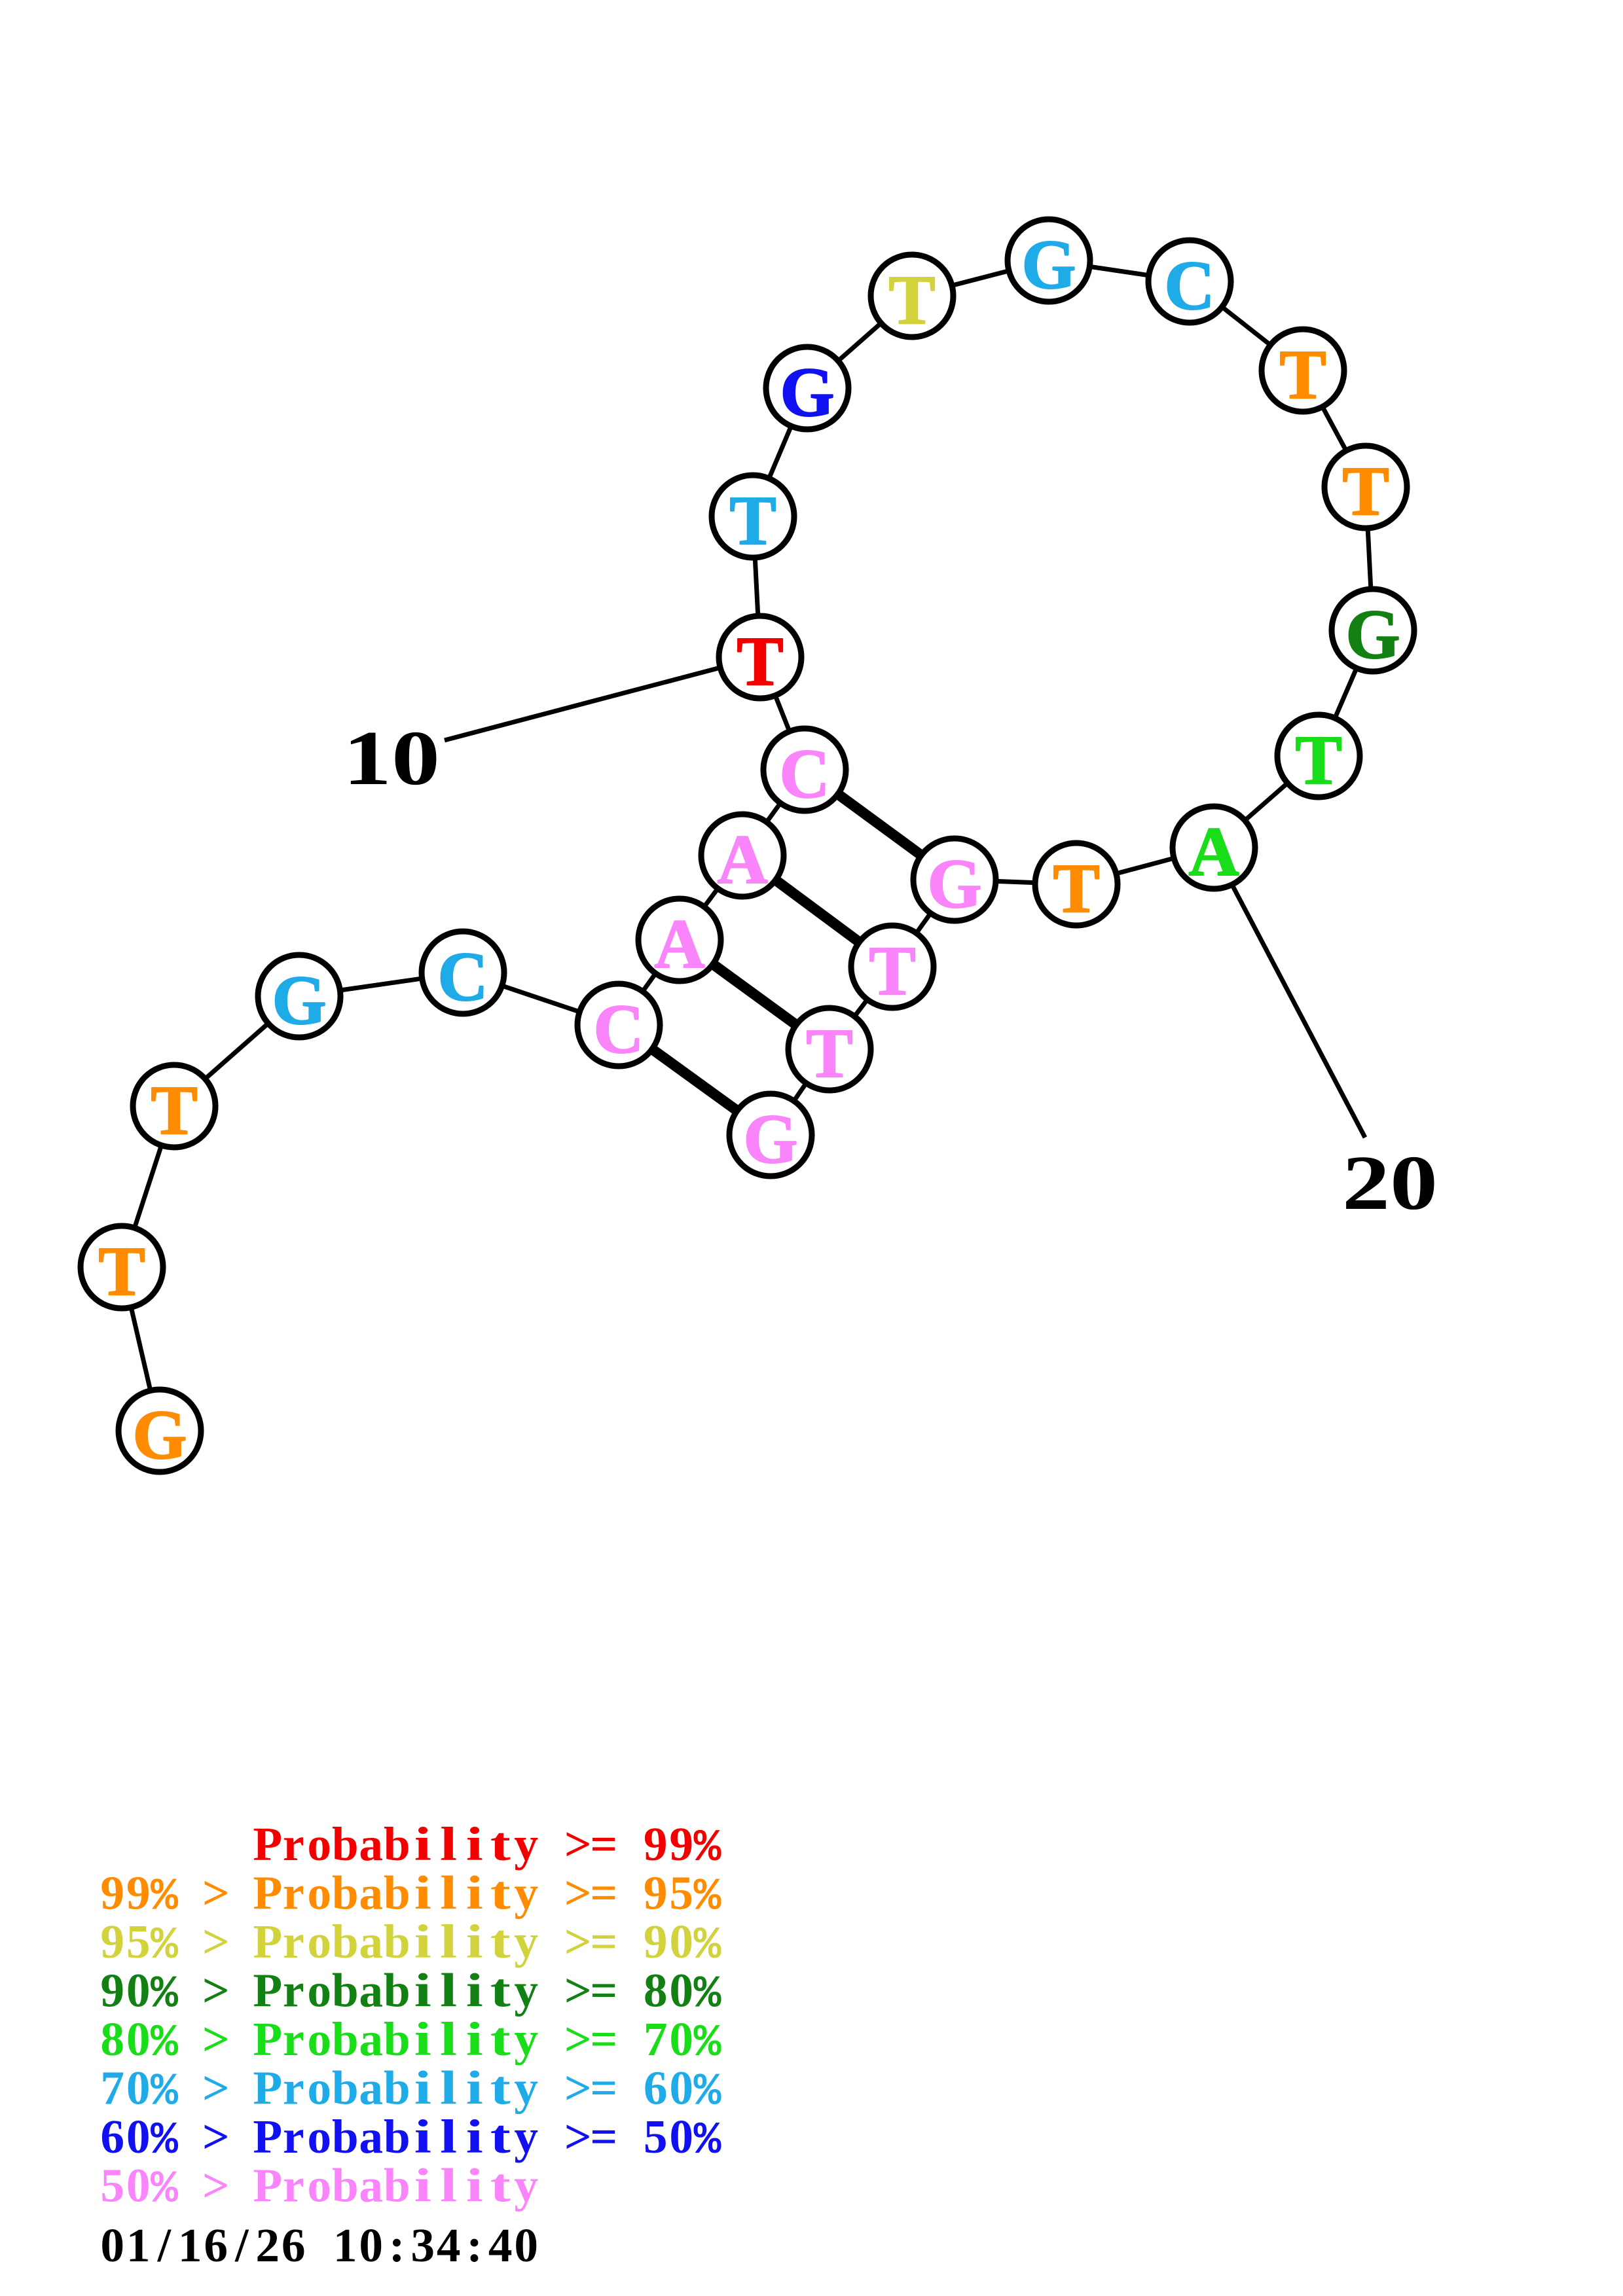 The image size is (1623, 2296). I want to click on svg-text: 20, so click(1390, 1182).